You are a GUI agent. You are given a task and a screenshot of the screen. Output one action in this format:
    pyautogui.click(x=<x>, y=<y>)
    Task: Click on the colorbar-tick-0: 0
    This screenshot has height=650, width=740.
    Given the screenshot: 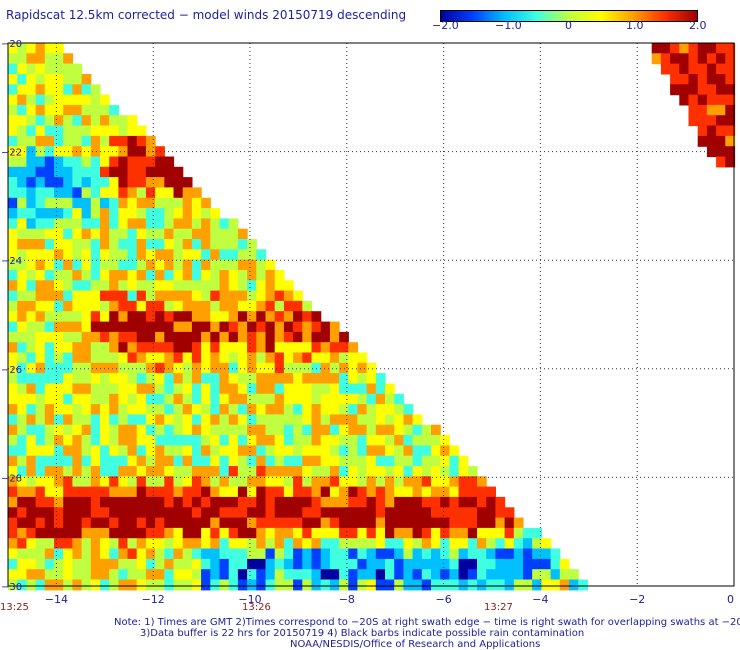 What is the action you would take?
    pyautogui.click(x=568, y=25)
    